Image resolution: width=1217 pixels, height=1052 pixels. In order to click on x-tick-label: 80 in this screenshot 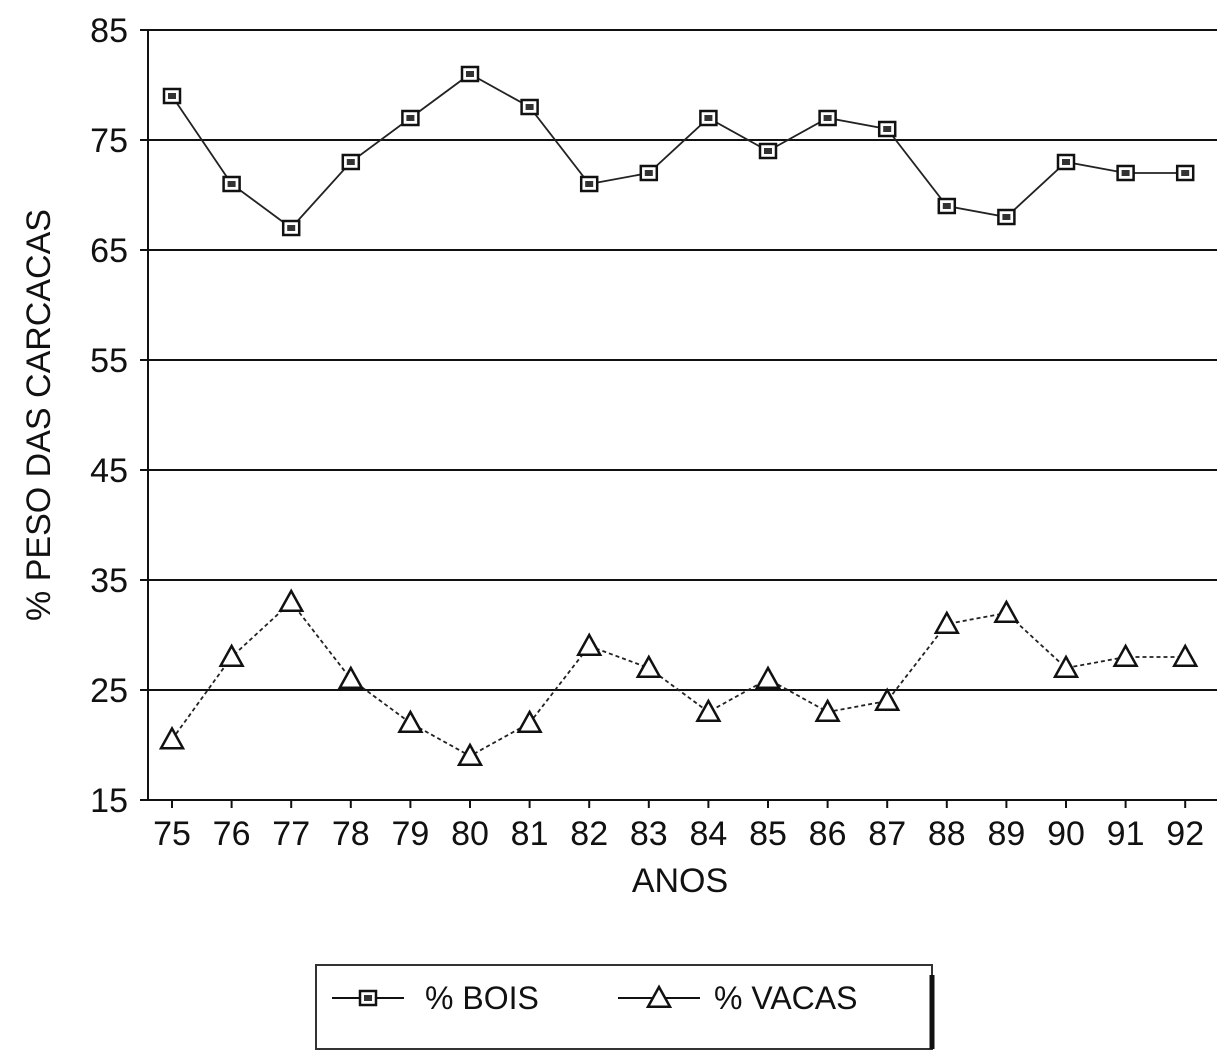, I will do `click(470, 834)`.